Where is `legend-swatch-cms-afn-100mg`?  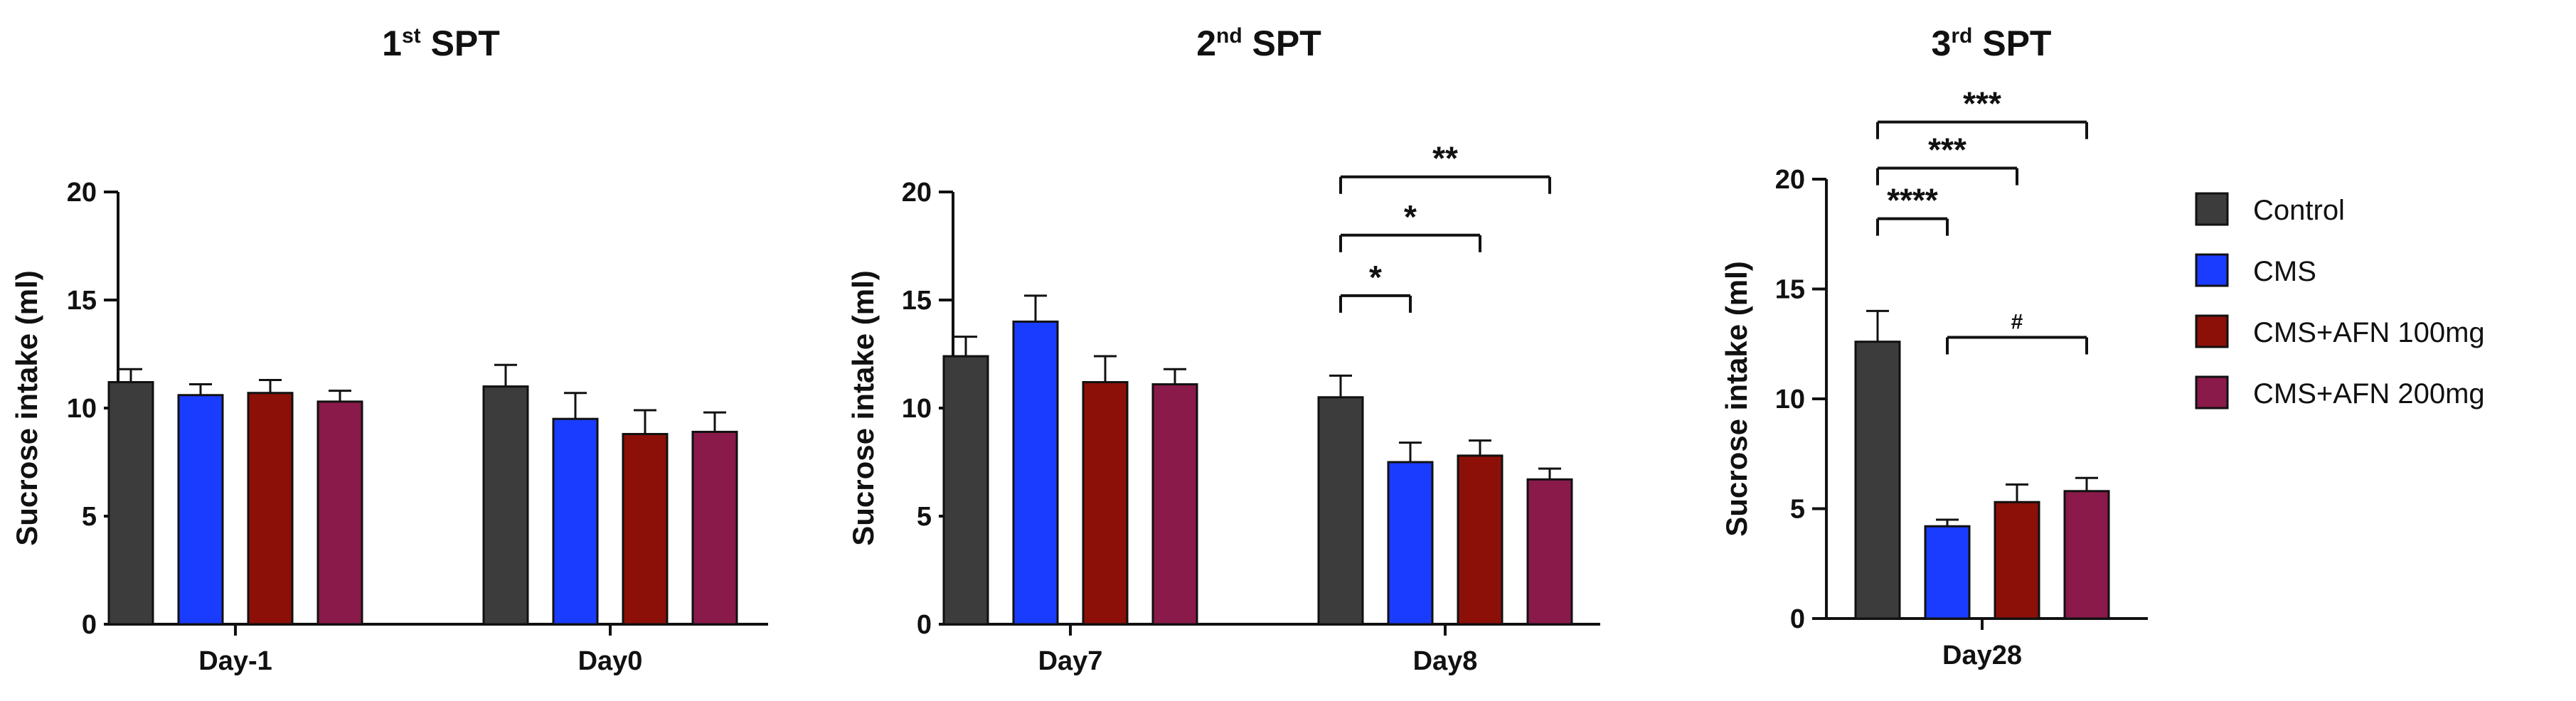 legend-swatch-cms-afn-100mg is located at coordinates (2212, 331).